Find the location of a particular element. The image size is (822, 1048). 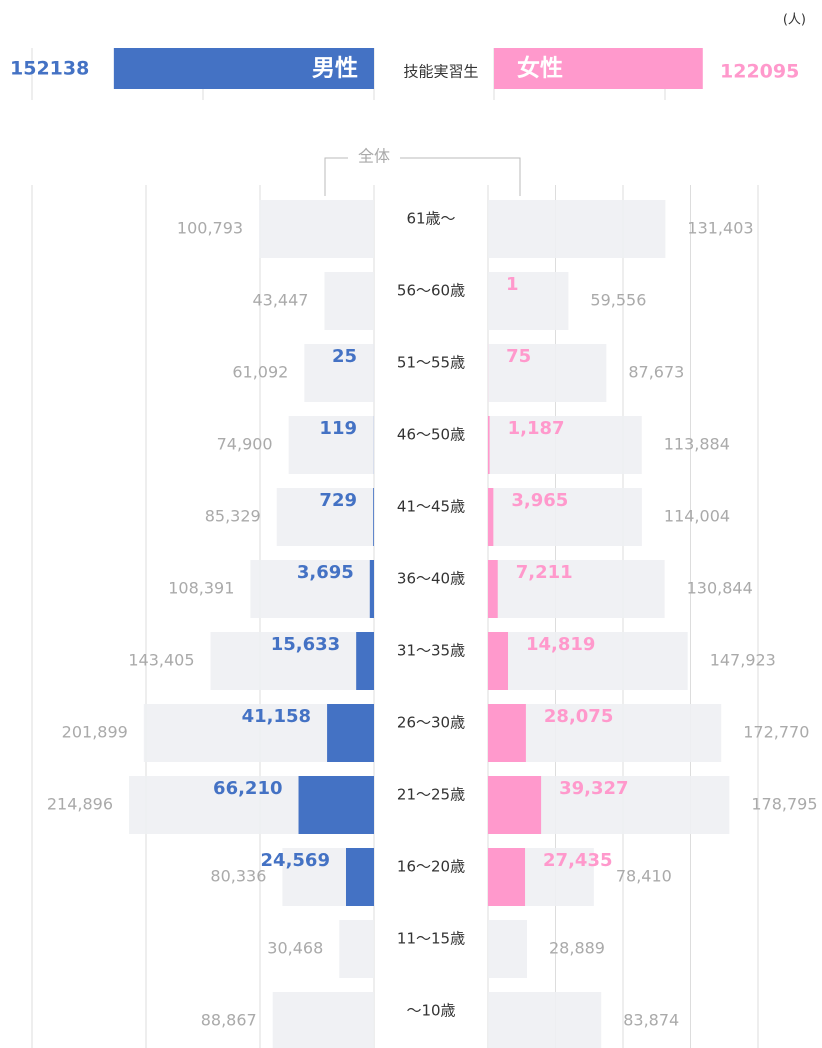

total-label-male: 30,468 is located at coordinates (295, 948).